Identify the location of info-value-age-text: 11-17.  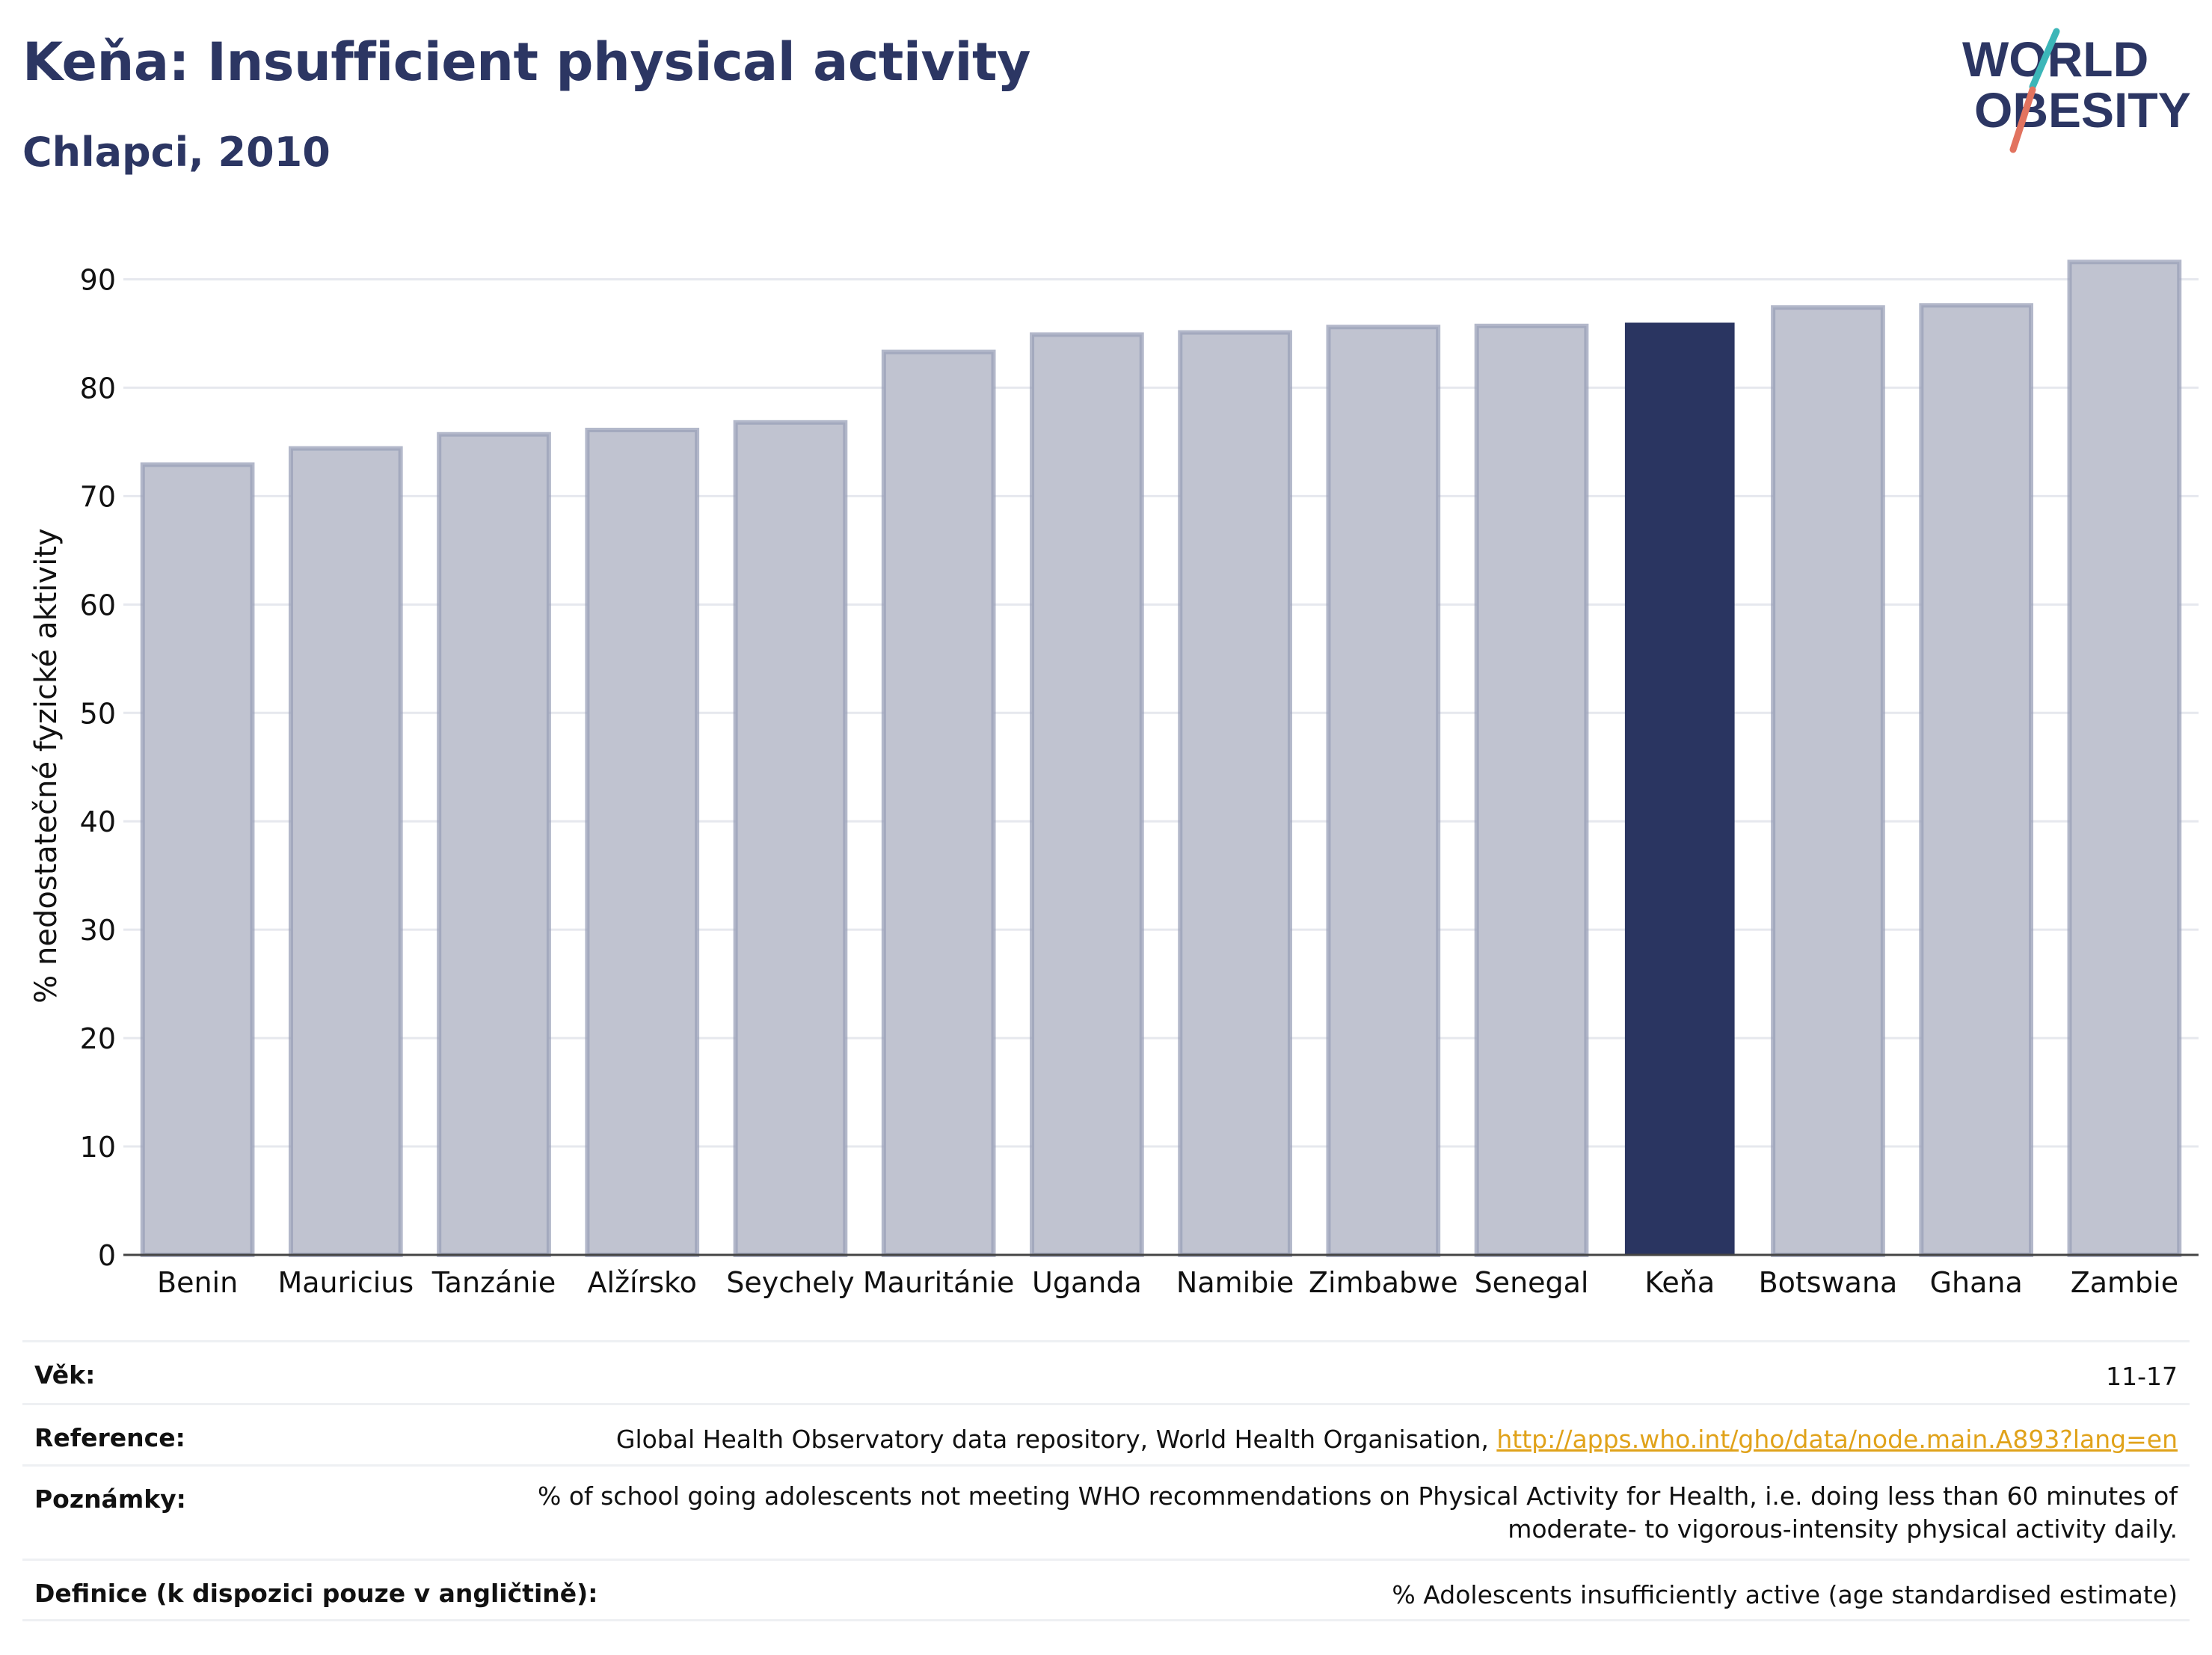
(2142, 1376).